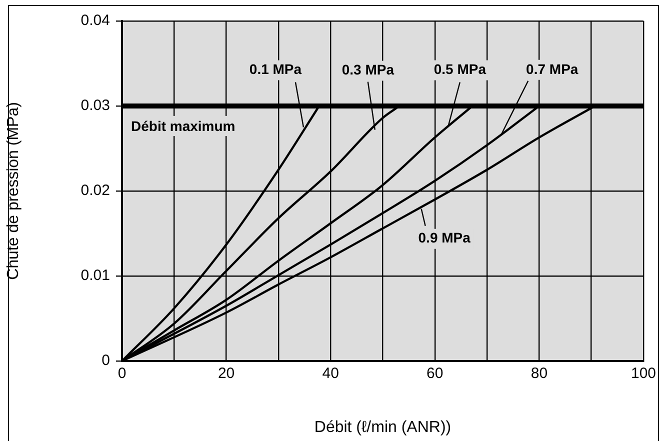 The width and height of the screenshot is (660, 441). What do you see at coordinates (435, 373) in the screenshot?
I see `x-tick-label: 60` at bounding box center [435, 373].